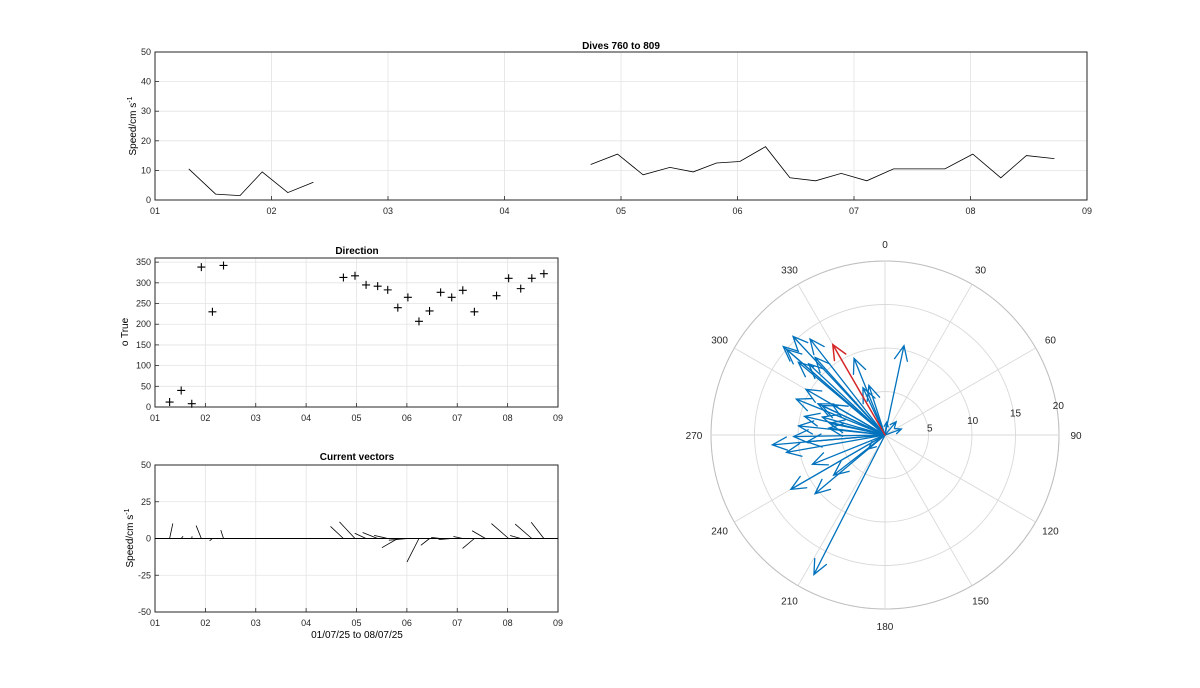 The height and width of the screenshot is (688, 1200). I want to click on direction-x-ticks: 01 02 03 04 05 06 07 08 09, so click(356, 413).